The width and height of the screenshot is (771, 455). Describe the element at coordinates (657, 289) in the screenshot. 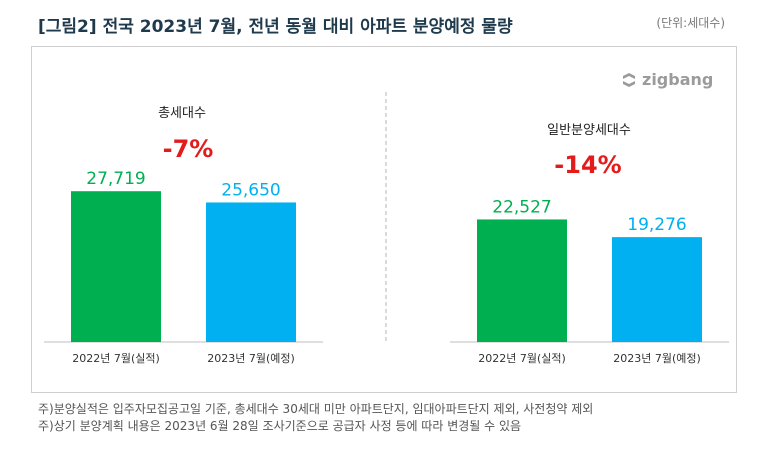

I see `bar-general-2023` at that location.